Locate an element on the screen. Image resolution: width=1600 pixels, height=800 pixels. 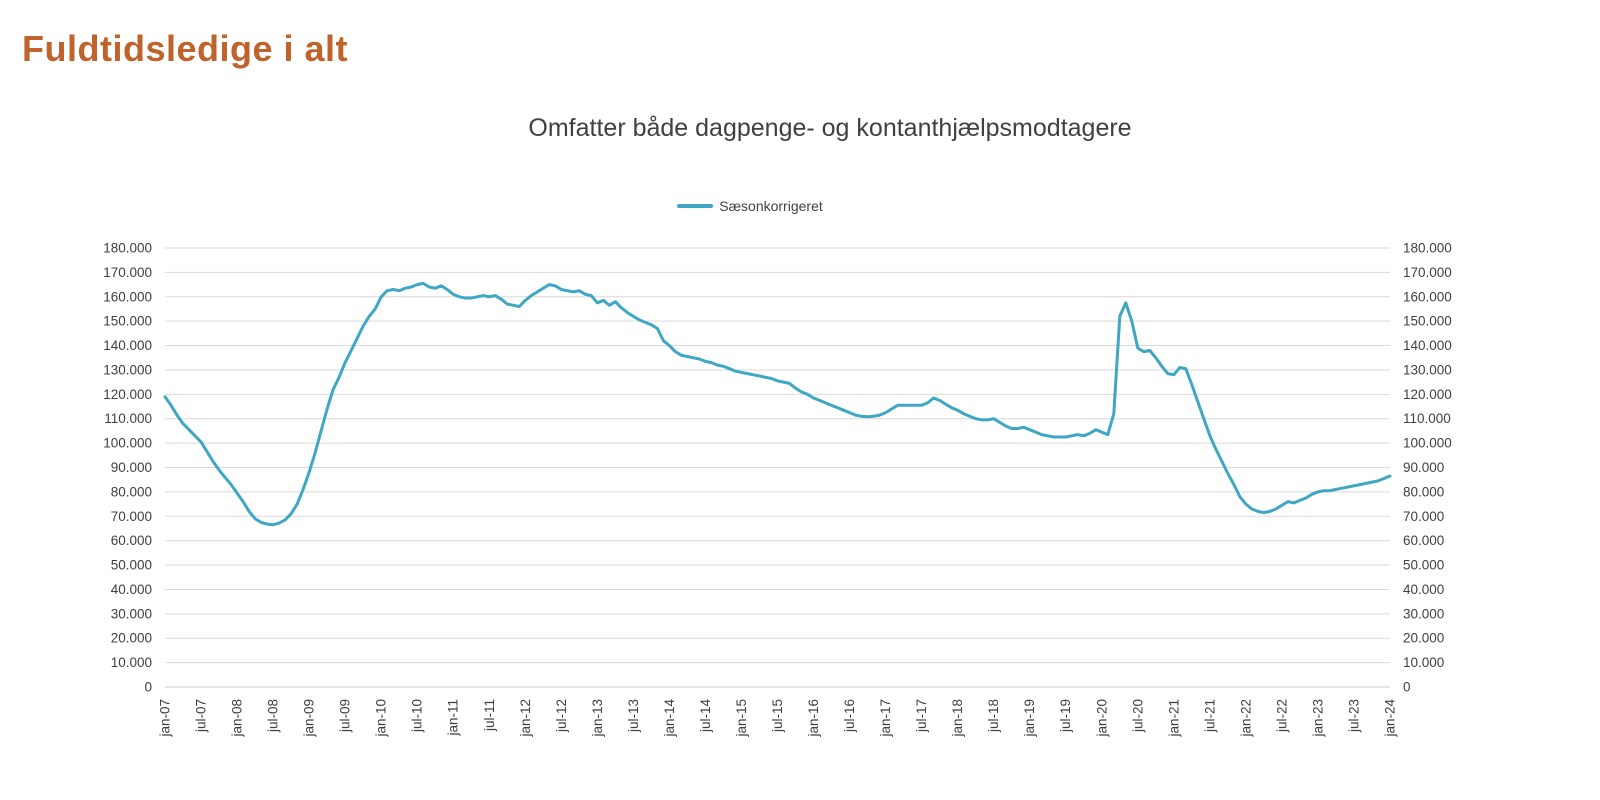
x-axis-label: jul-17 is located at coordinates (921, 716).